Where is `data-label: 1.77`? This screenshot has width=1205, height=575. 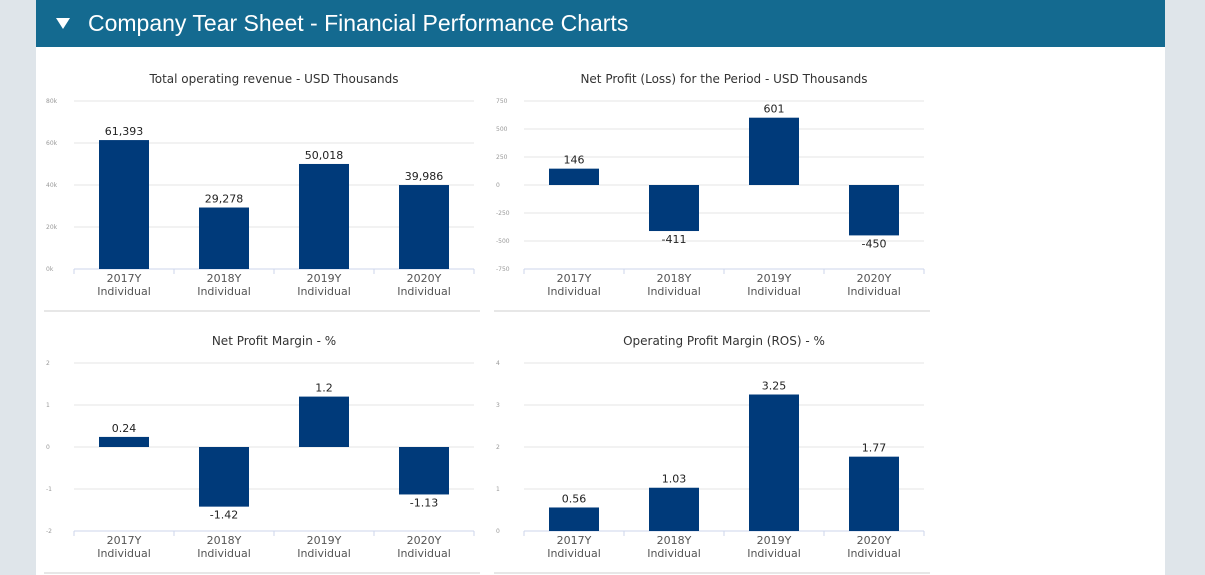 data-label: 1.77 is located at coordinates (874, 448).